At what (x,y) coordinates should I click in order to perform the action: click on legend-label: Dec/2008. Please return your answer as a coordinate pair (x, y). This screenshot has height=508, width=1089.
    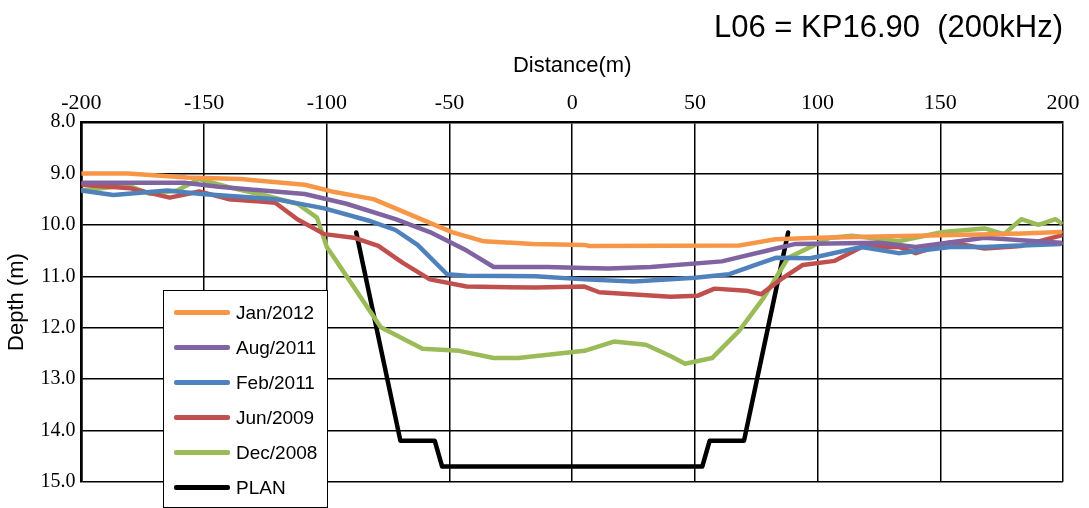
    Looking at the image, I should click on (277, 452).